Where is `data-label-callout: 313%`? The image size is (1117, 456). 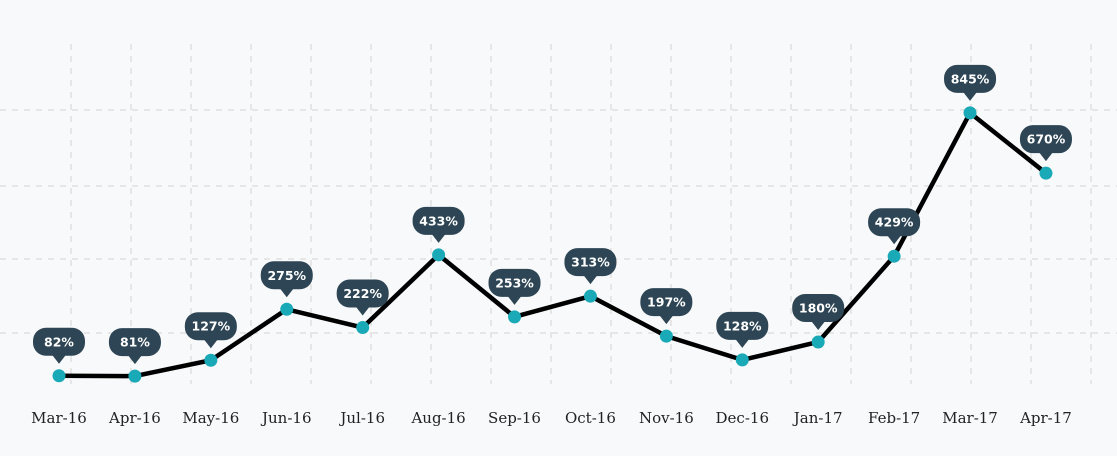 data-label-callout: 313% is located at coordinates (590, 266).